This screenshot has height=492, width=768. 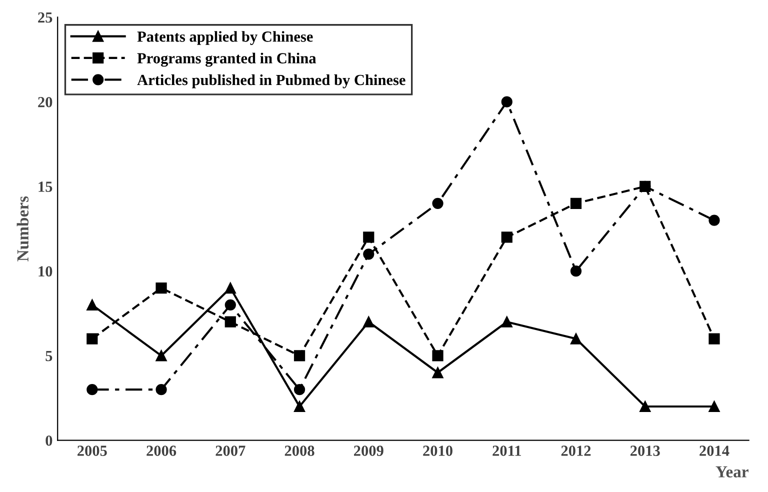 I want to click on x-tick-label: 2005, so click(x=92, y=451).